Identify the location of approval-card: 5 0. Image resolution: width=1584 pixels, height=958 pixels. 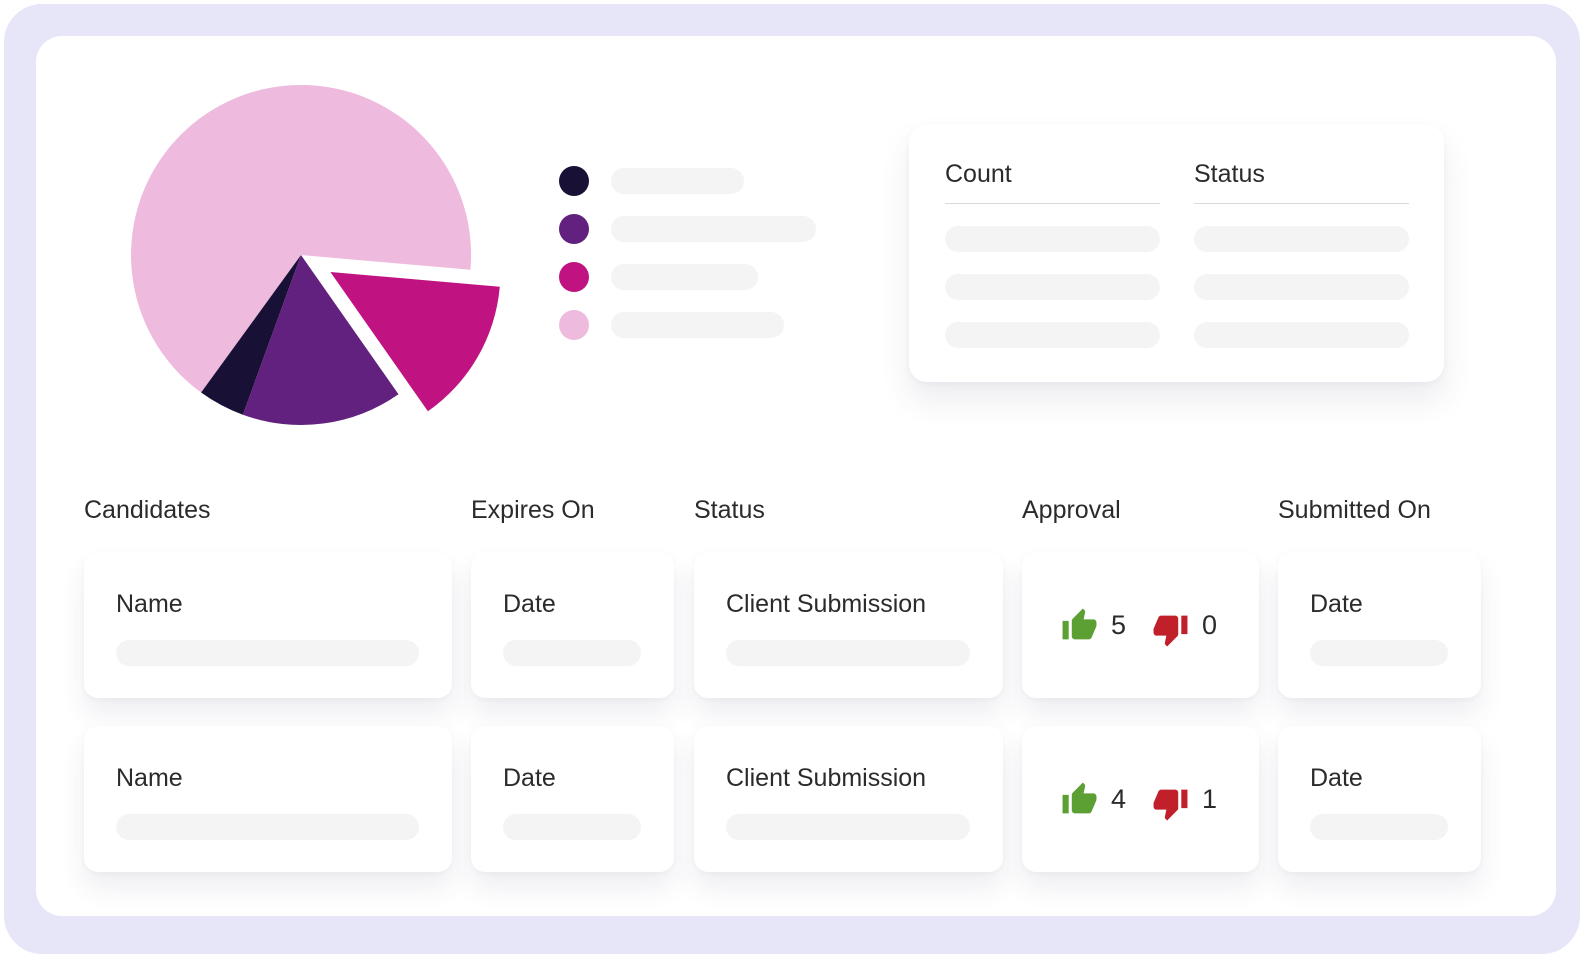
(1140, 625).